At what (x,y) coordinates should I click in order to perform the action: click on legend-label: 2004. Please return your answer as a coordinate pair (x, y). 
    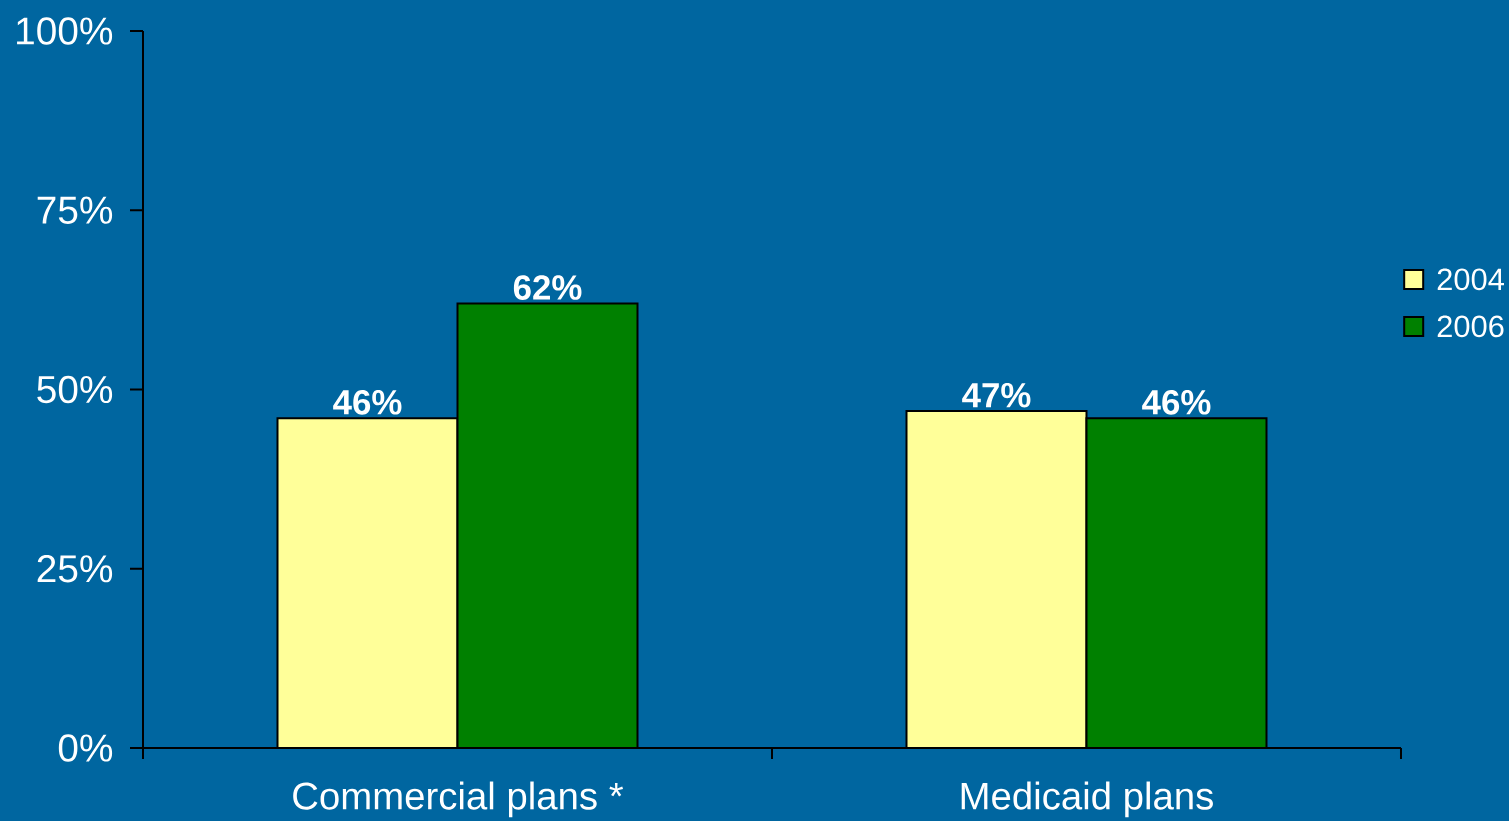
    Looking at the image, I should click on (1470, 279).